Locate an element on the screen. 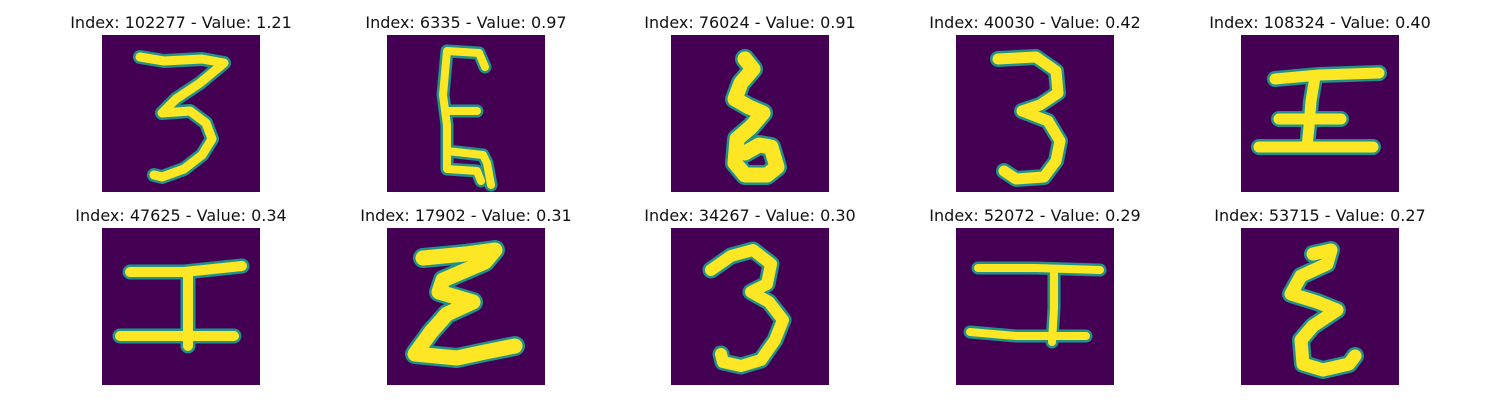  image-panel-10: Index: 53715 - Value: 0.27 is located at coordinates (1320, 295).